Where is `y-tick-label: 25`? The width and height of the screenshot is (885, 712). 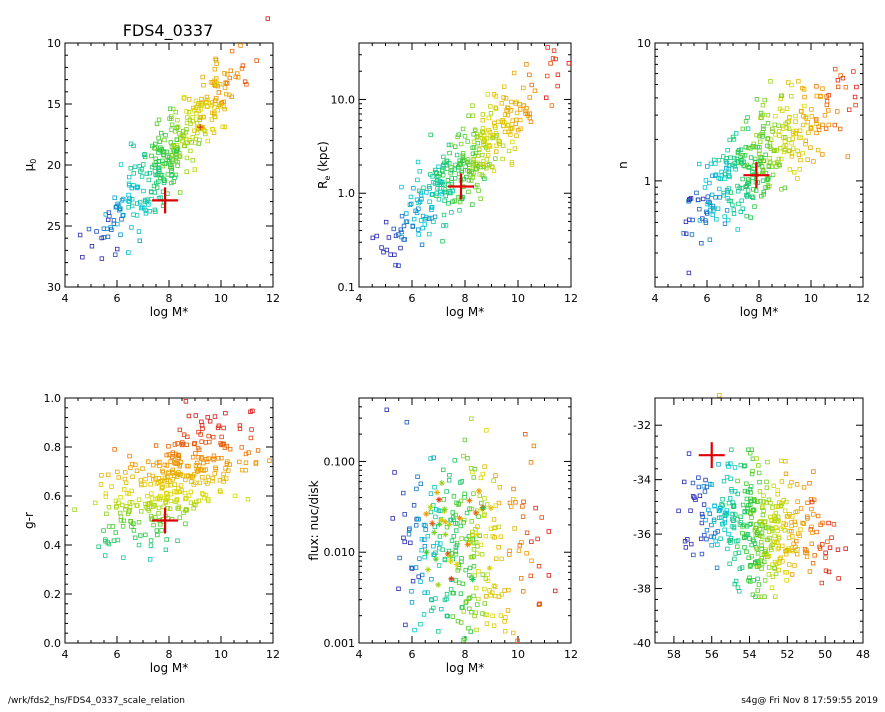
y-tick-label: 25 is located at coordinates (54, 226).